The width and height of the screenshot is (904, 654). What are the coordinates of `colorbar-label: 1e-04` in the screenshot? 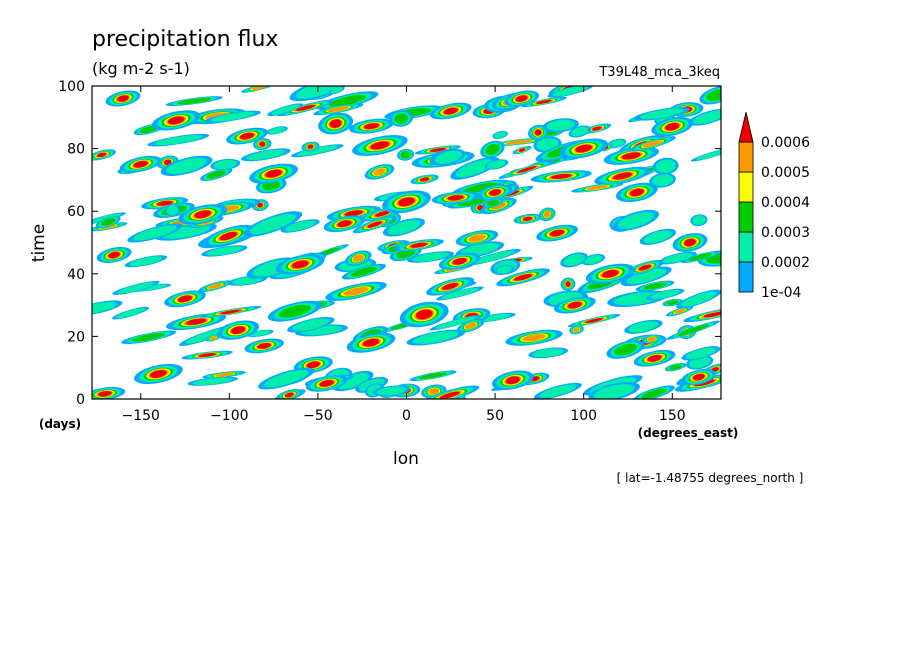 It's located at (781, 293).